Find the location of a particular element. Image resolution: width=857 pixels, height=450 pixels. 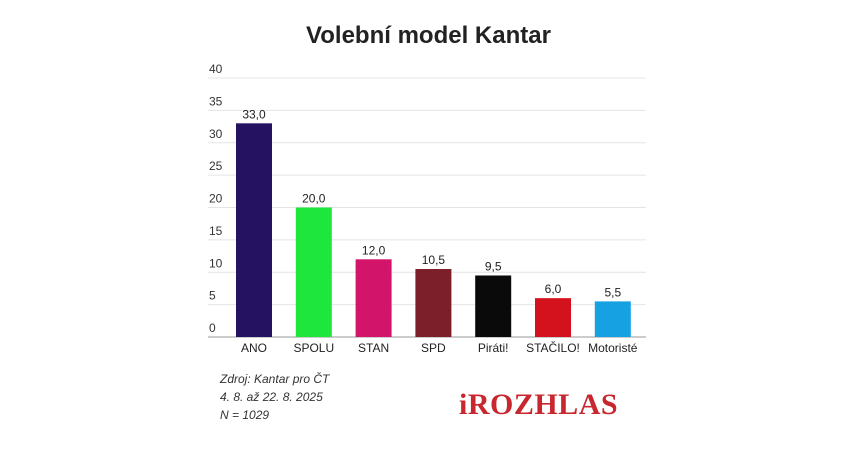

x-tick-label: Piráti! is located at coordinates (493, 348).